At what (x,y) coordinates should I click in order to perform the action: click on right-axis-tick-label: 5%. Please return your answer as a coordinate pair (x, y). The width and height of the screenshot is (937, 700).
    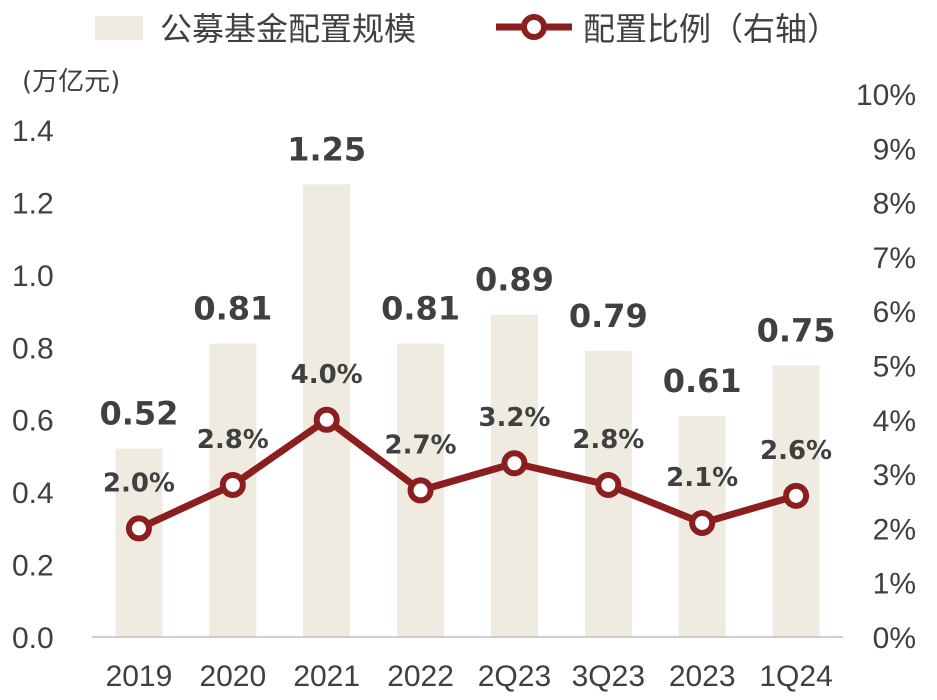
    Looking at the image, I should click on (894, 367).